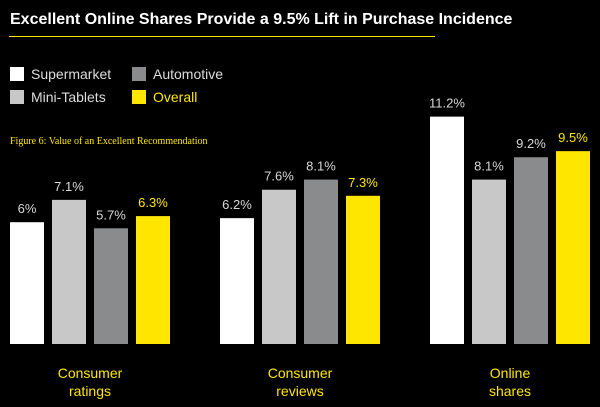  I want to click on legend-label-supermarket: Supermarket, so click(71, 74).